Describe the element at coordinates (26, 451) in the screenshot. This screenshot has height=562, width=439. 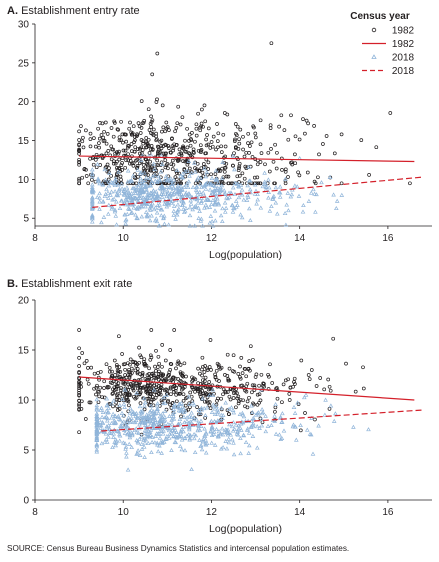
I see `y-tick-label: 5` at that location.